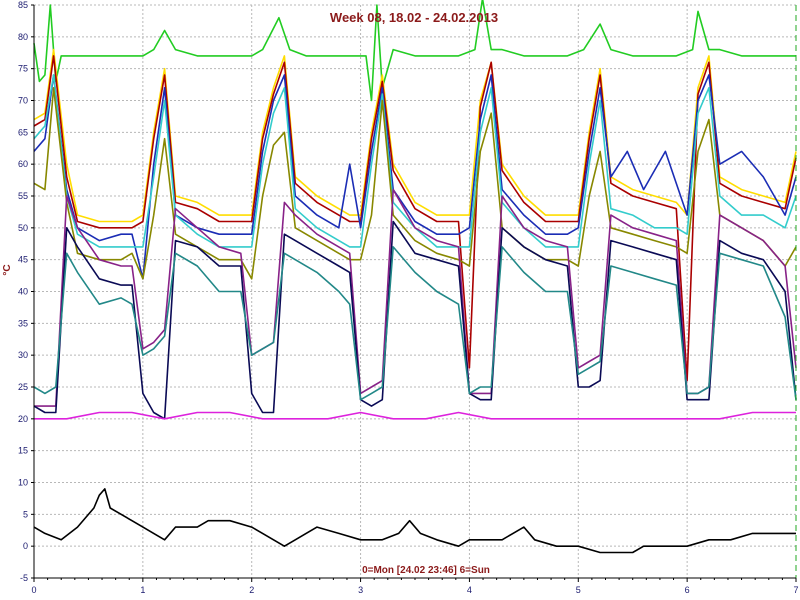  What do you see at coordinates (23, 196) in the screenshot?
I see `y-tick-label: 55` at bounding box center [23, 196].